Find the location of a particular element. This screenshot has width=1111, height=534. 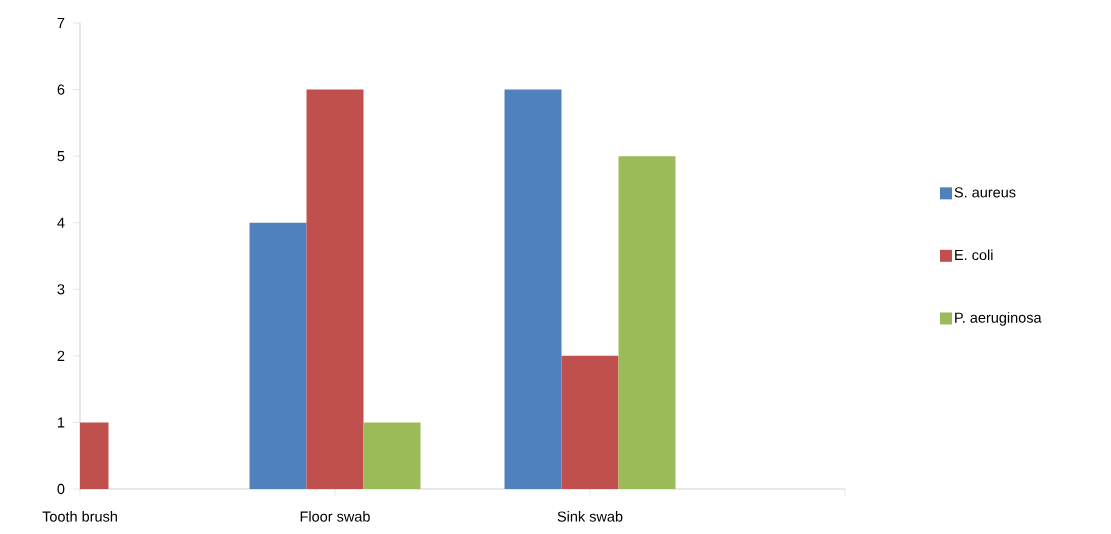

x-tick-label: Tooth brush is located at coordinates (79, 516).